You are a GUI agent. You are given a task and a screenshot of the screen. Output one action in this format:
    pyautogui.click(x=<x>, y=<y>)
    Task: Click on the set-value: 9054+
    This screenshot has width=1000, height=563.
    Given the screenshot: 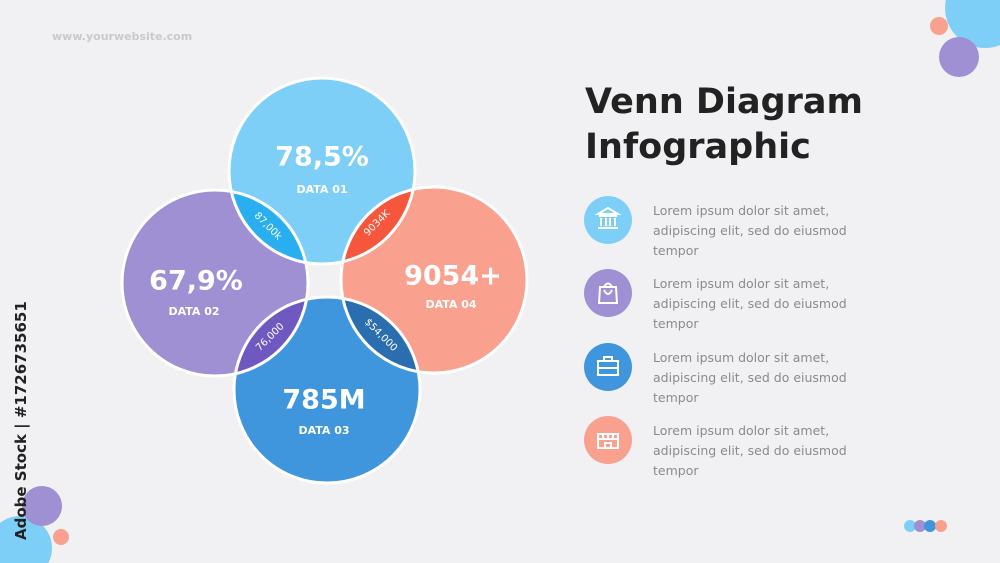 What is the action you would take?
    pyautogui.click(x=453, y=276)
    